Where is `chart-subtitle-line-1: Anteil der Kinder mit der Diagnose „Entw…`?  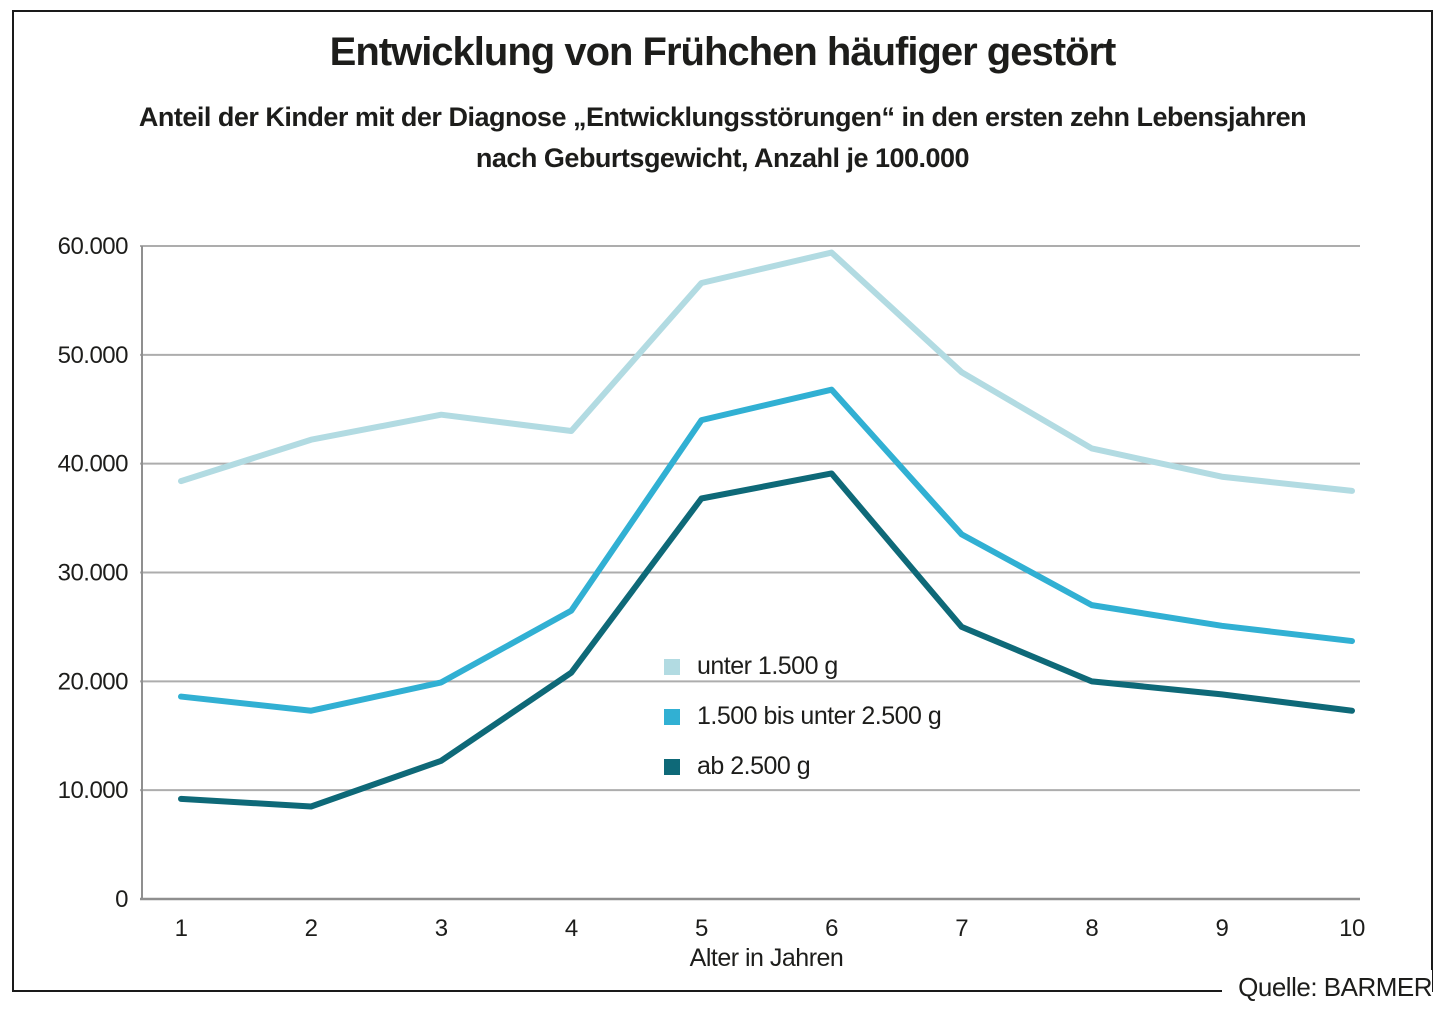
chart-subtitle-line-1: Anteil der Kinder mit der Diagnose „Entw… is located at coordinates (722, 117).